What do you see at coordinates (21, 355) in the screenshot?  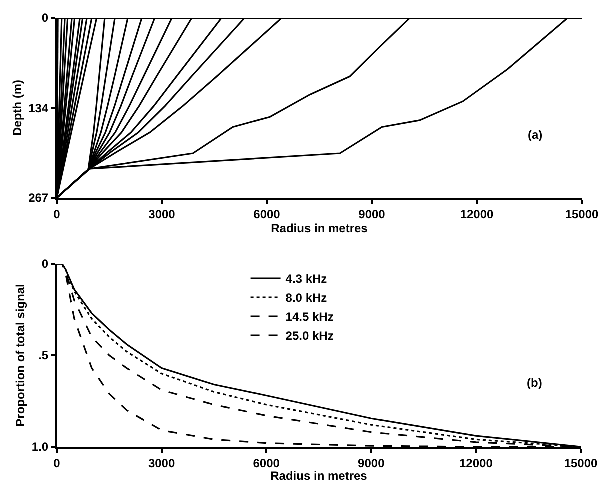 I see `y-axis-title: Proportion of total signal` at bounding box center [21, 355].